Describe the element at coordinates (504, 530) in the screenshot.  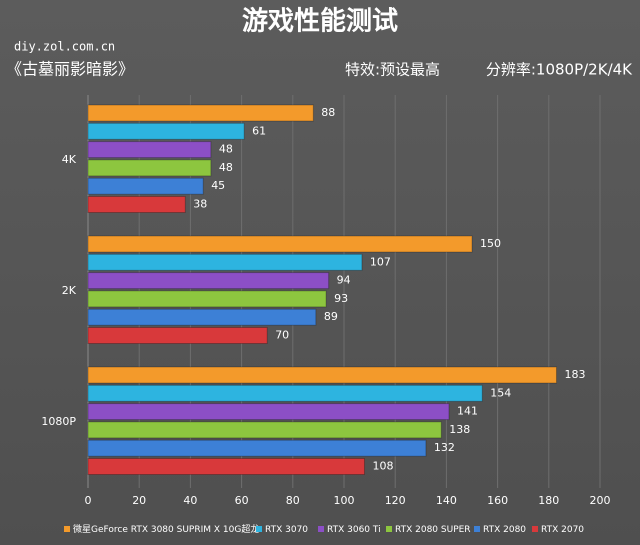
I see `legend-label: RTX 2080` at that location.